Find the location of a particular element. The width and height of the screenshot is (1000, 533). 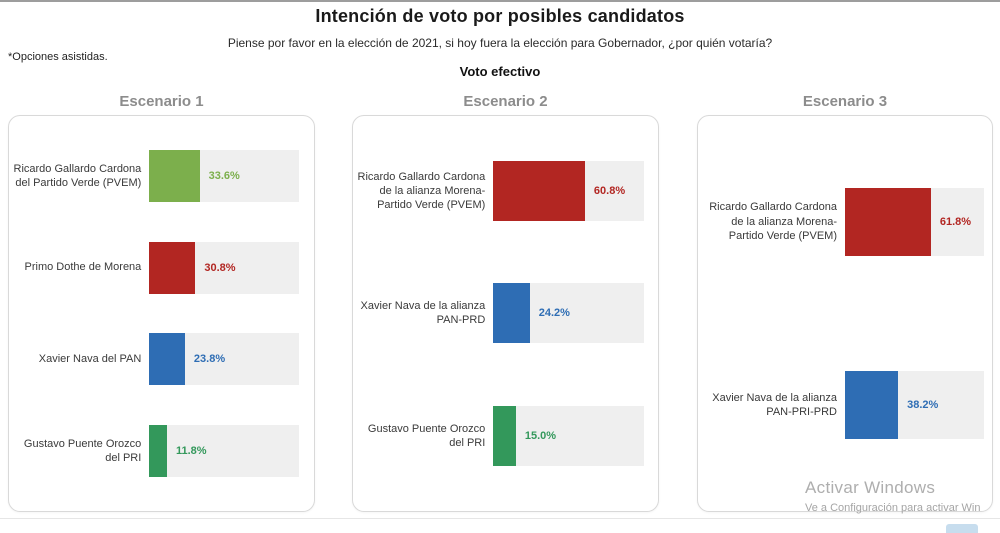

value-label: 33.6% is located at coordinates (224, 175).